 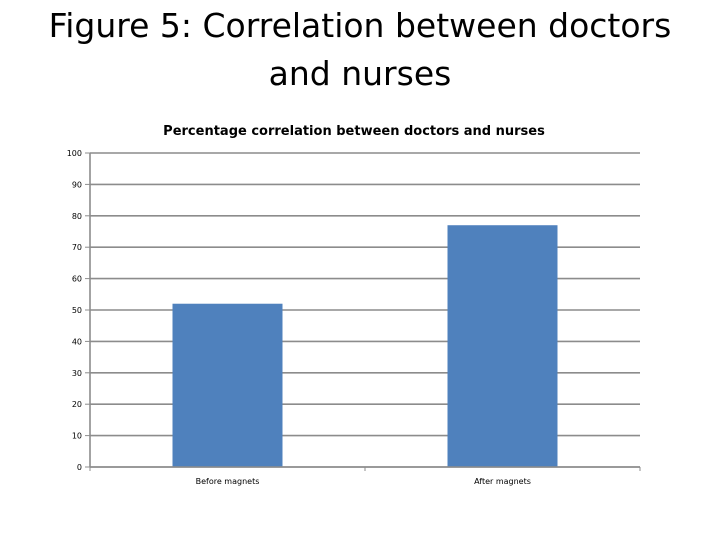 I want to click on y-tick-label: 80, so click(x=77, y=216).